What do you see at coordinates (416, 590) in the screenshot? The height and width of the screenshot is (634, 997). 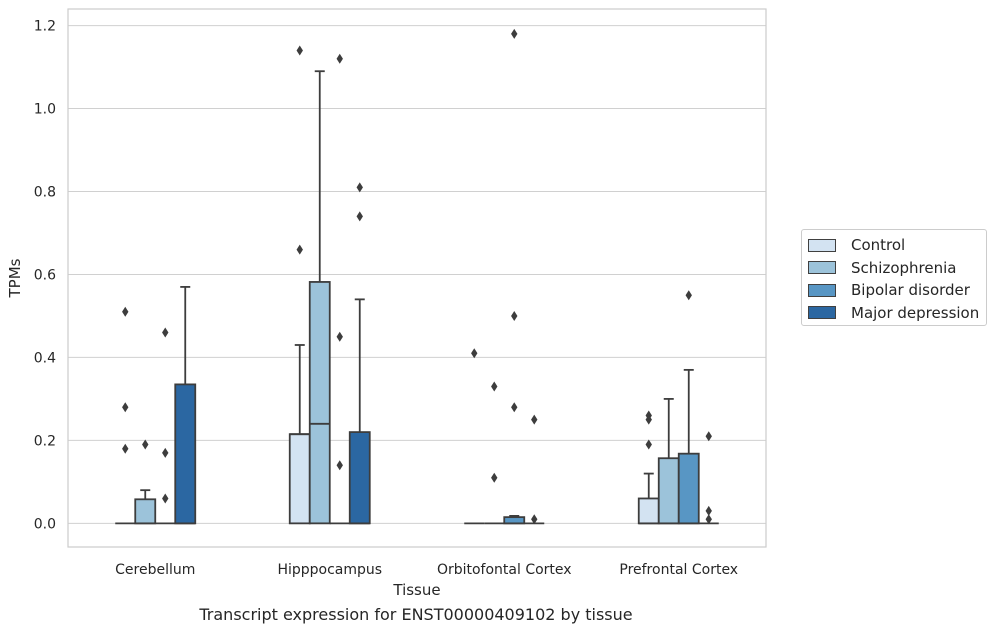 I see `x-axis-label: Tissue` at bounding box center [416, 590].